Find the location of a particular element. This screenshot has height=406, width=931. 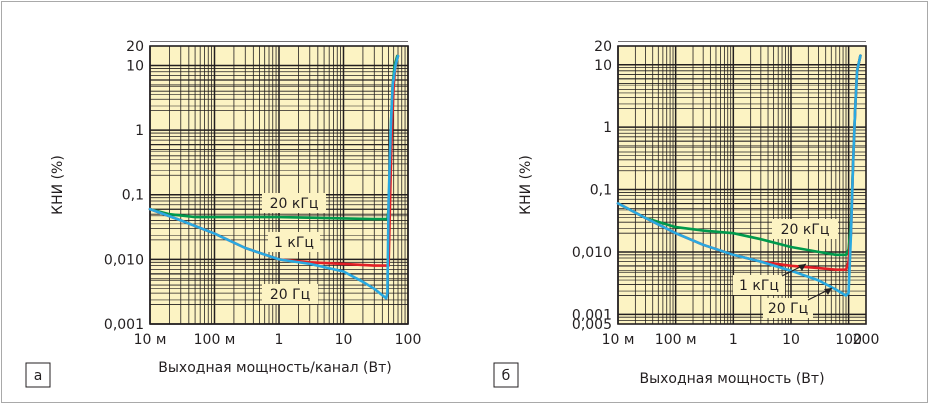

panel-a-x-tick-label: 10 м is located at coordinates (150, 340).